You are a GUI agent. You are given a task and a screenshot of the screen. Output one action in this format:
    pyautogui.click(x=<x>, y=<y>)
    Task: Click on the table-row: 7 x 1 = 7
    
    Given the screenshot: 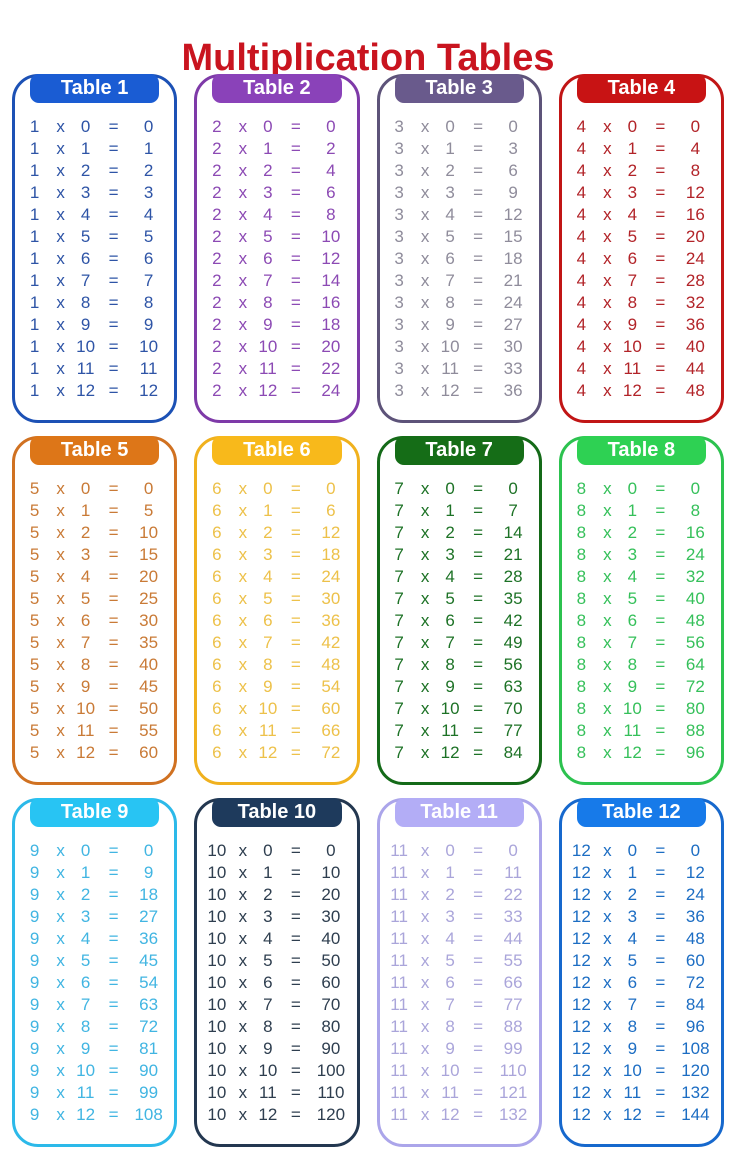 What is the action you would take?
    pyautogui.click(x=459, y=511)
    